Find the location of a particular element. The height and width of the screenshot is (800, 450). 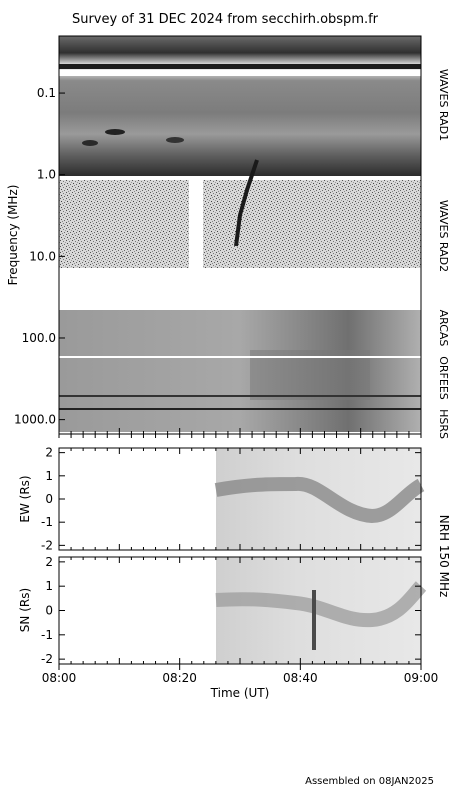

type3-burst-track is located at coordinates (246, 203).